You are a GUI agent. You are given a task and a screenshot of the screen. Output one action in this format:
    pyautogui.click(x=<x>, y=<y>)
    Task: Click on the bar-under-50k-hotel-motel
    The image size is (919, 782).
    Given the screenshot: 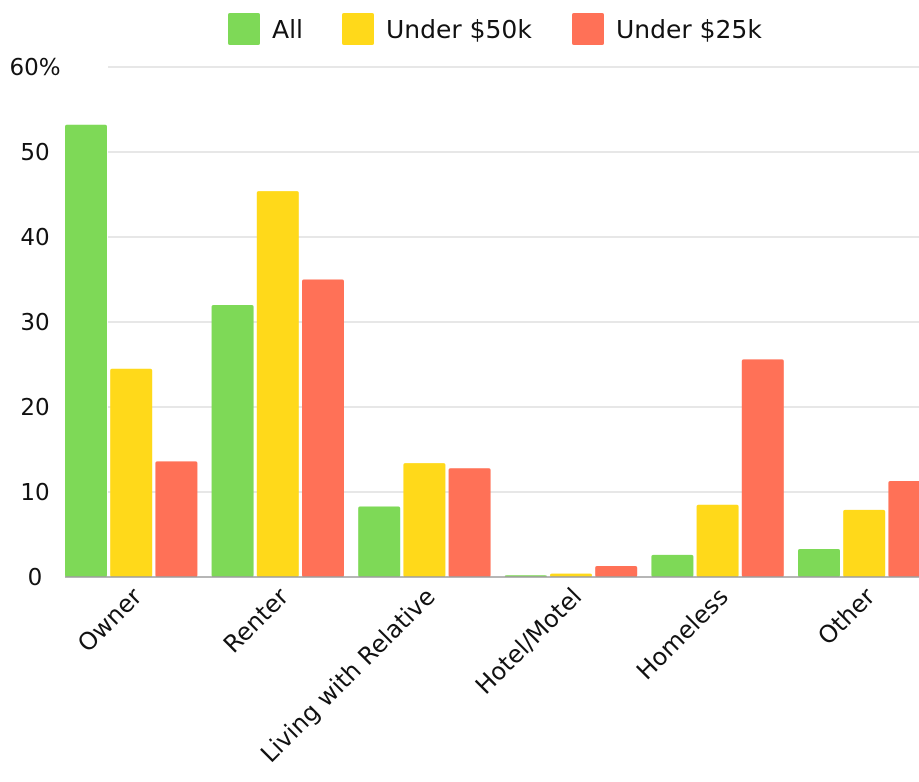 What is the action you would take?
    pyautogui.click(x=571, y=575)
    